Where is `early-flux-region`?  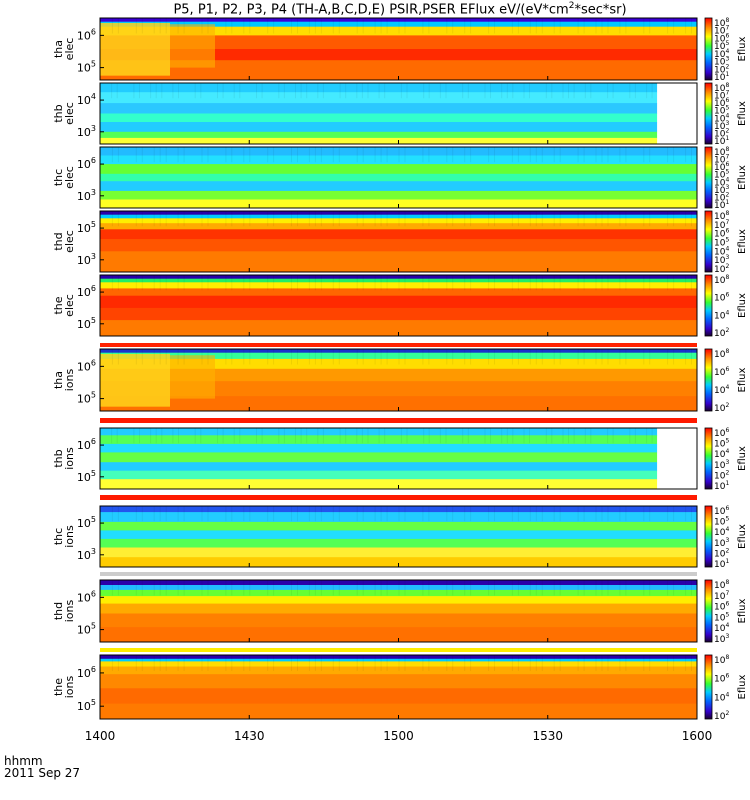
early-flux-region is located at coordinates (135, 49).